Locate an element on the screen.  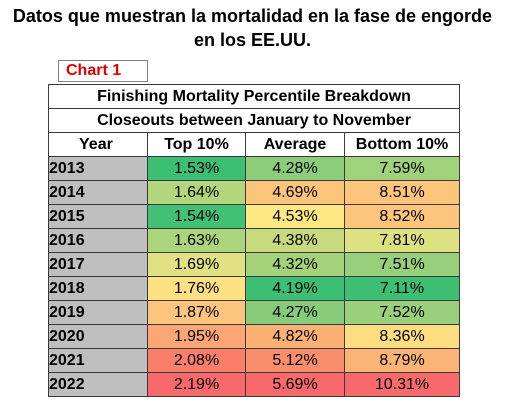
year-cell: 2021 is located at coordinates (98, 360).